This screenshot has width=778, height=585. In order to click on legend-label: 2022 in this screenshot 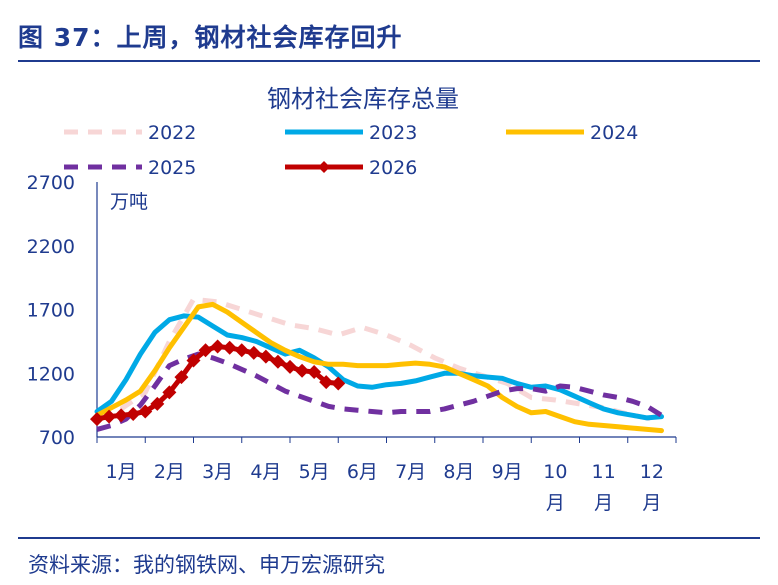, I will do `click(172, 133)`.